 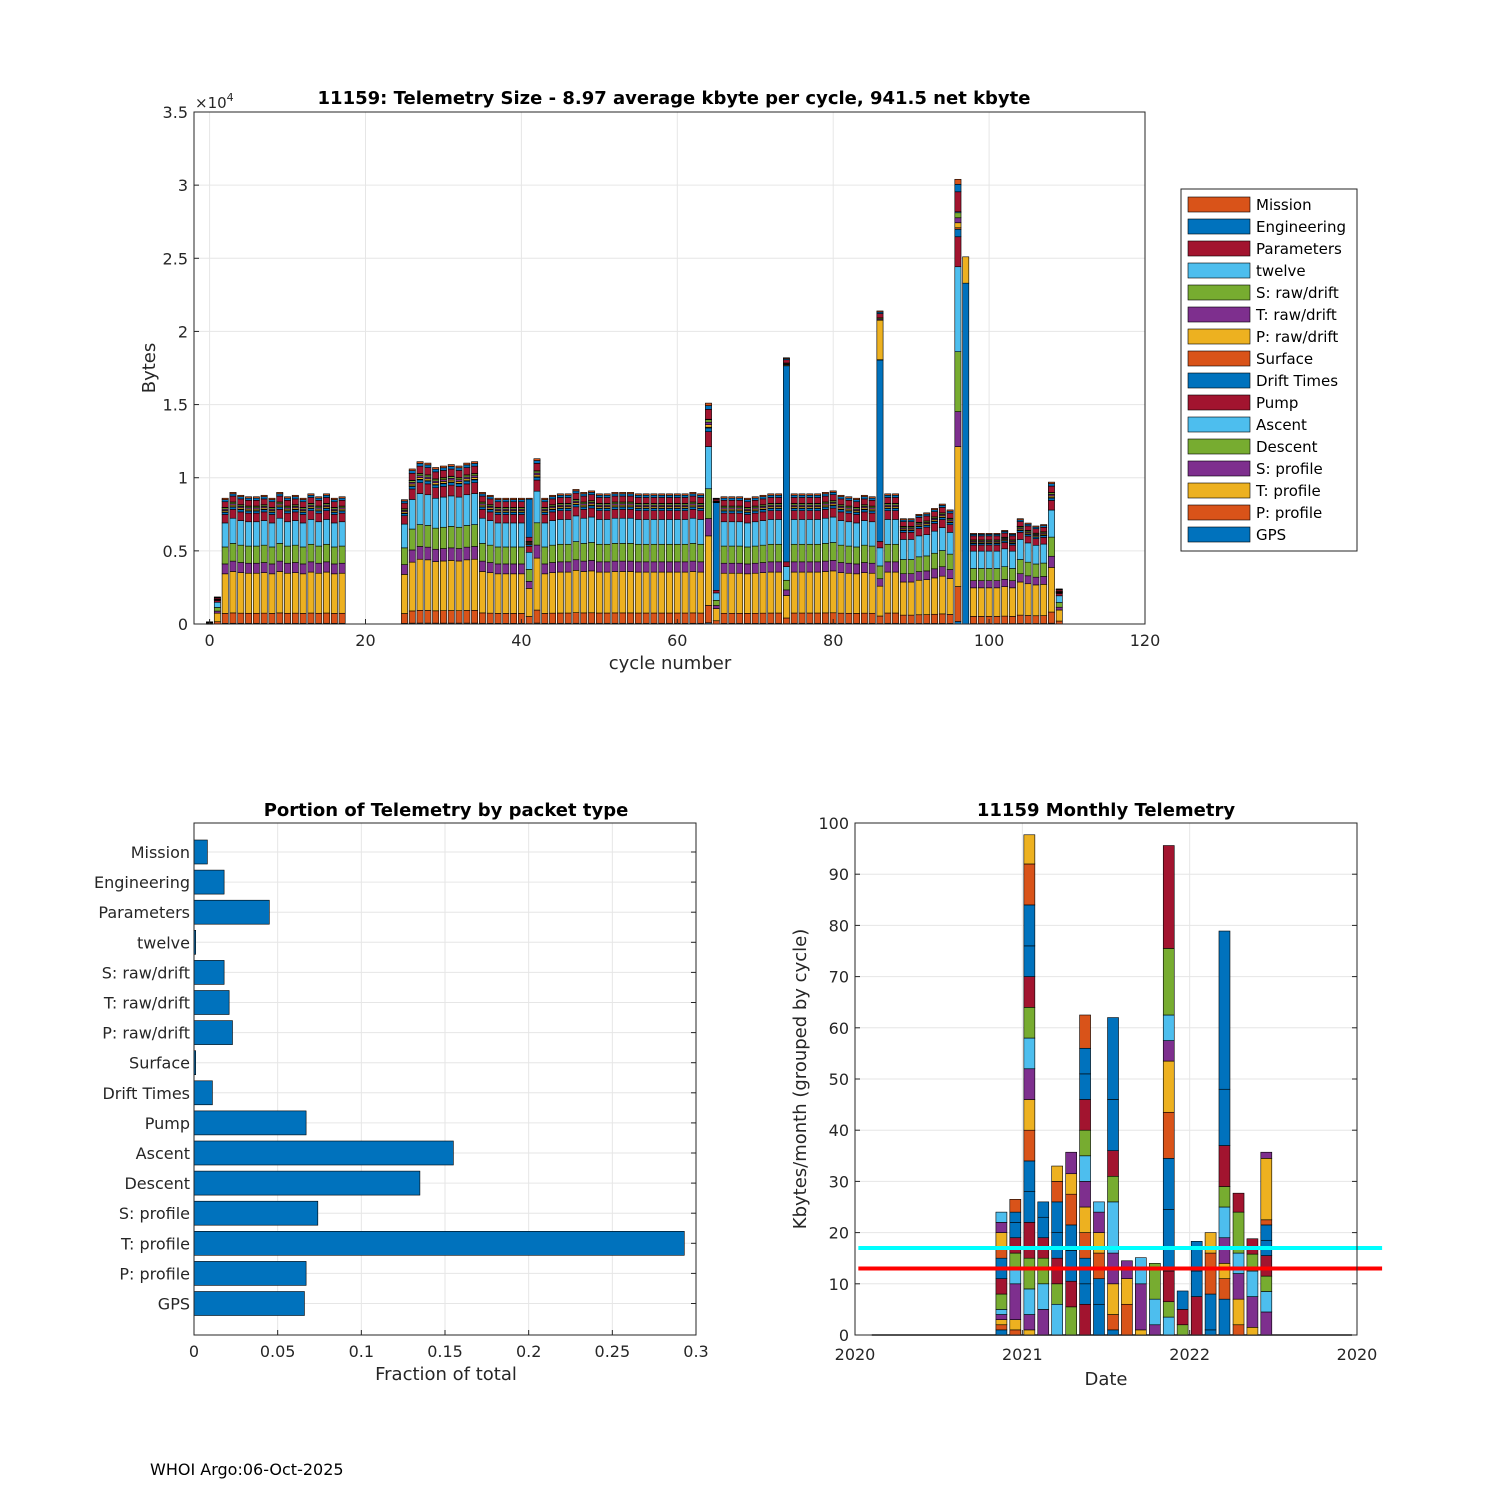 I want to click on chart-title: 11159 Monthly Telemetry, so click(x=1106, y=810).